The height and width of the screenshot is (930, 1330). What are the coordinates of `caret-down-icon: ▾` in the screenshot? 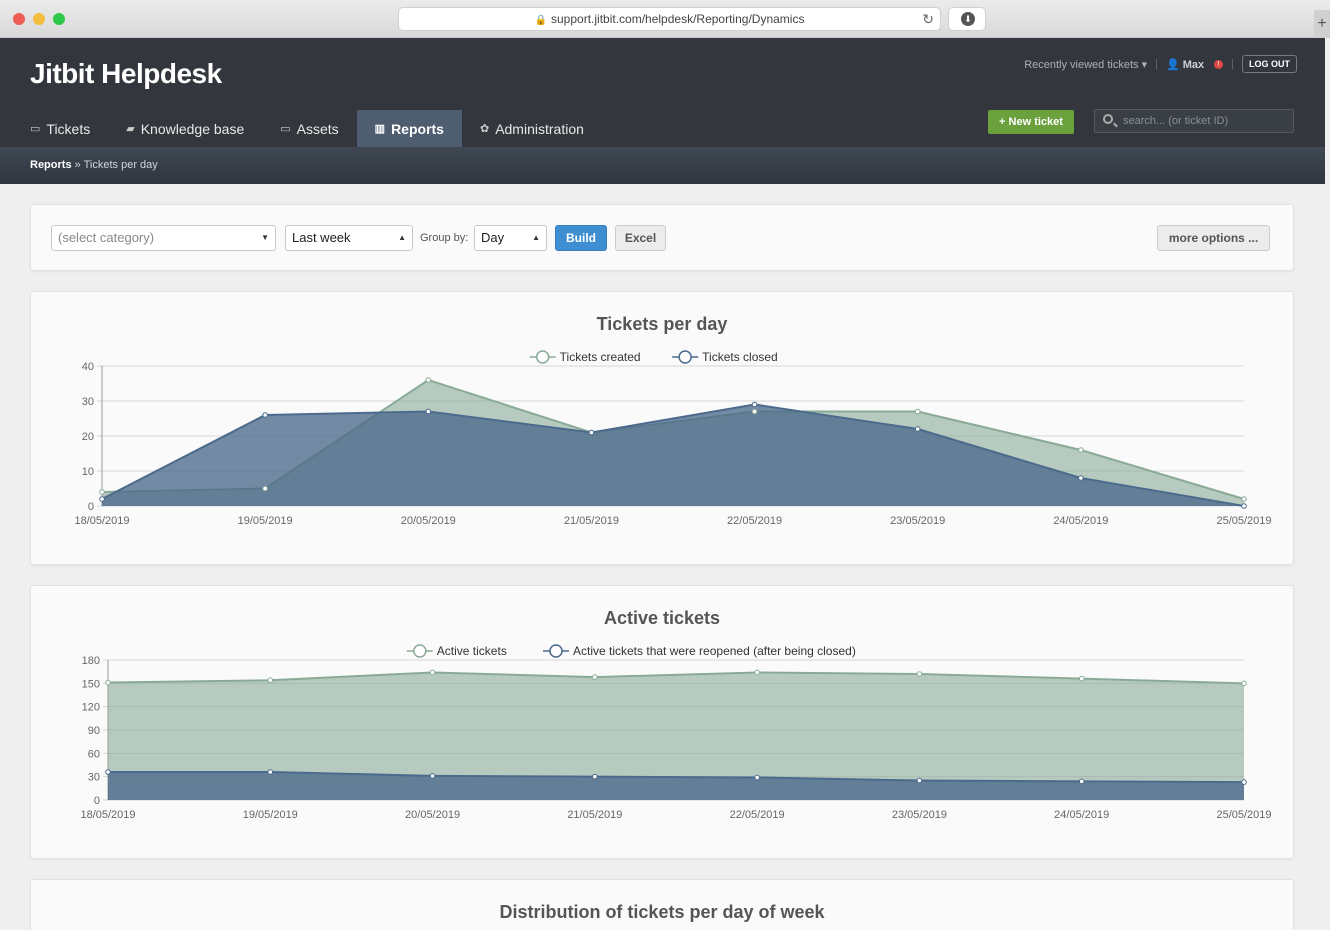 It's located at (1144, 64).